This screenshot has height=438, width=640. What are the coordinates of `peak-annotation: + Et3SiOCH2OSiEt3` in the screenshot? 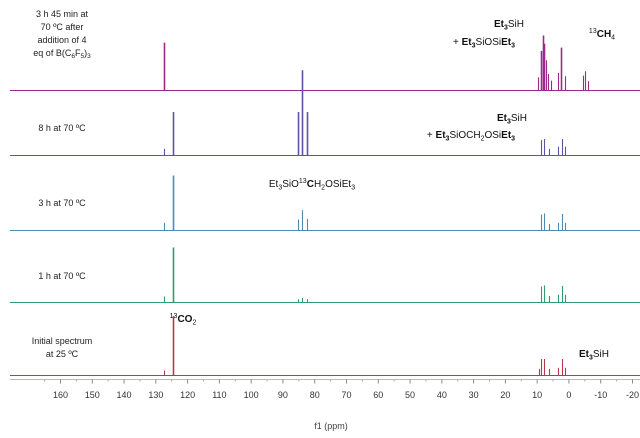 It's located at (471, 136).